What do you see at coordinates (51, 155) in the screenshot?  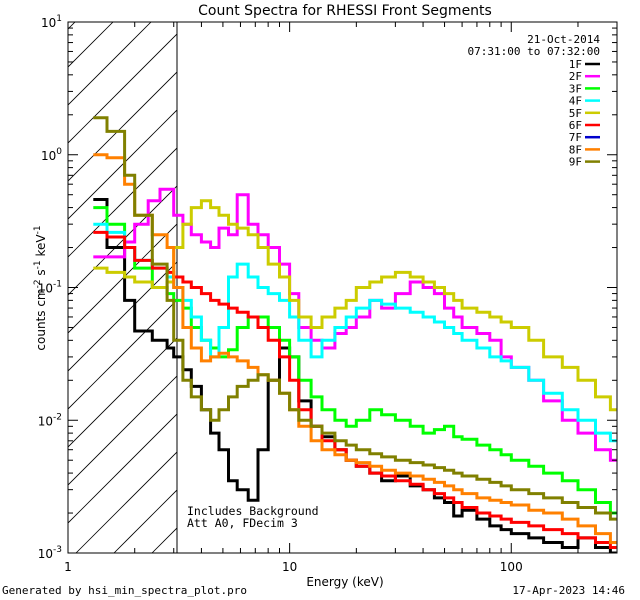 I see `y-tick-label: 10⁰` at bounding box center [51, 155].